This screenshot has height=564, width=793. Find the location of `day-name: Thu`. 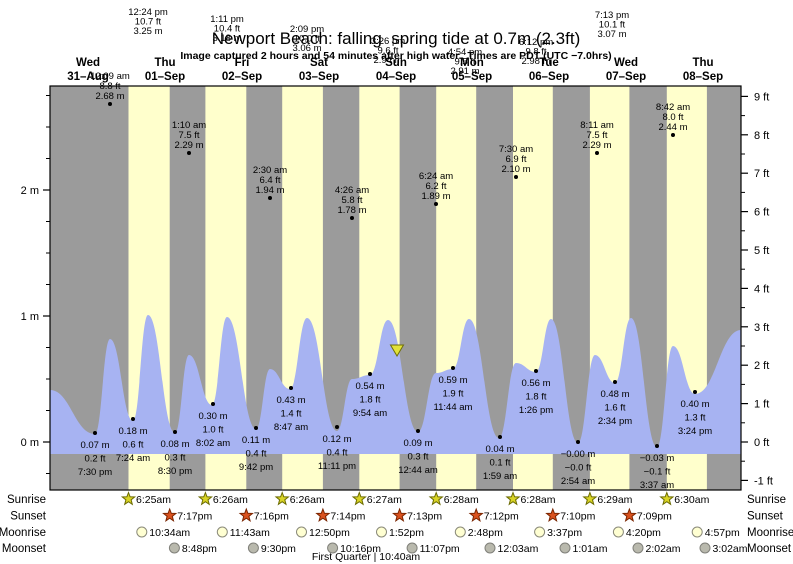

day-name: Thu is located at coordinates (702, 63).